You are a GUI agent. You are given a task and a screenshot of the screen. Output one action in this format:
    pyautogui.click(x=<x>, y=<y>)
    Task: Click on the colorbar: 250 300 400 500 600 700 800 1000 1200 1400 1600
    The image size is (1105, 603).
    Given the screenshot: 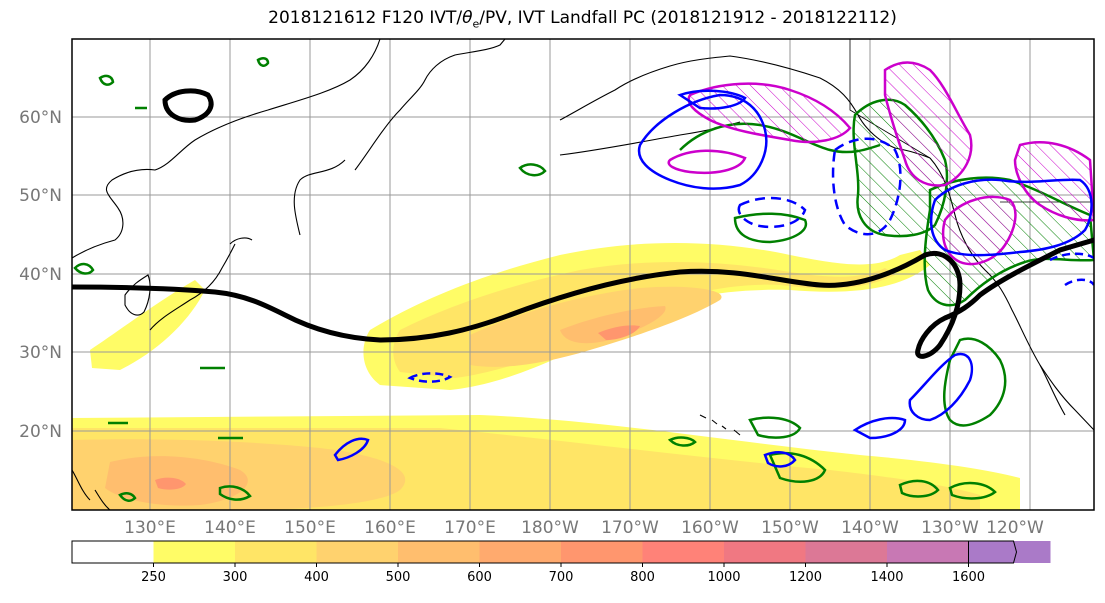 What is the action you would take?
    pyautogui.click(x=561, y=562)
    